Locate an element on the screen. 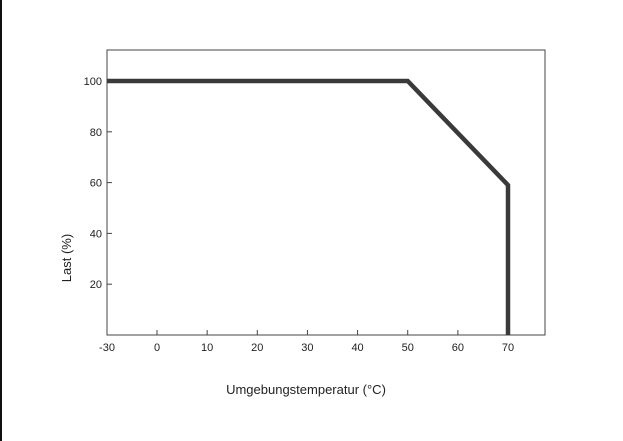 The width and height of the screenshot is (623, 441). x-tick-label: 70 is located at coordinates (508, 348).